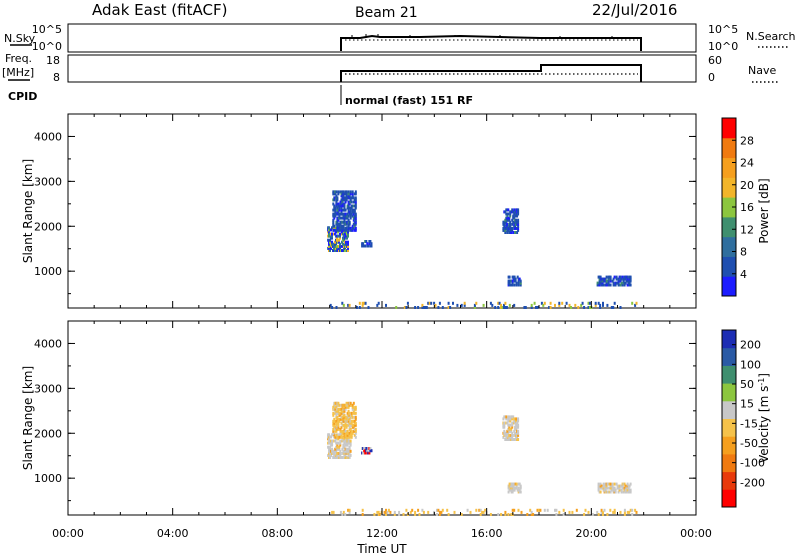 The height and width of the screenshot is (554, 800). I want to click on frequency-panel: Freq. [MHz] 18 8 60 0 Nave, so click(391, 68).